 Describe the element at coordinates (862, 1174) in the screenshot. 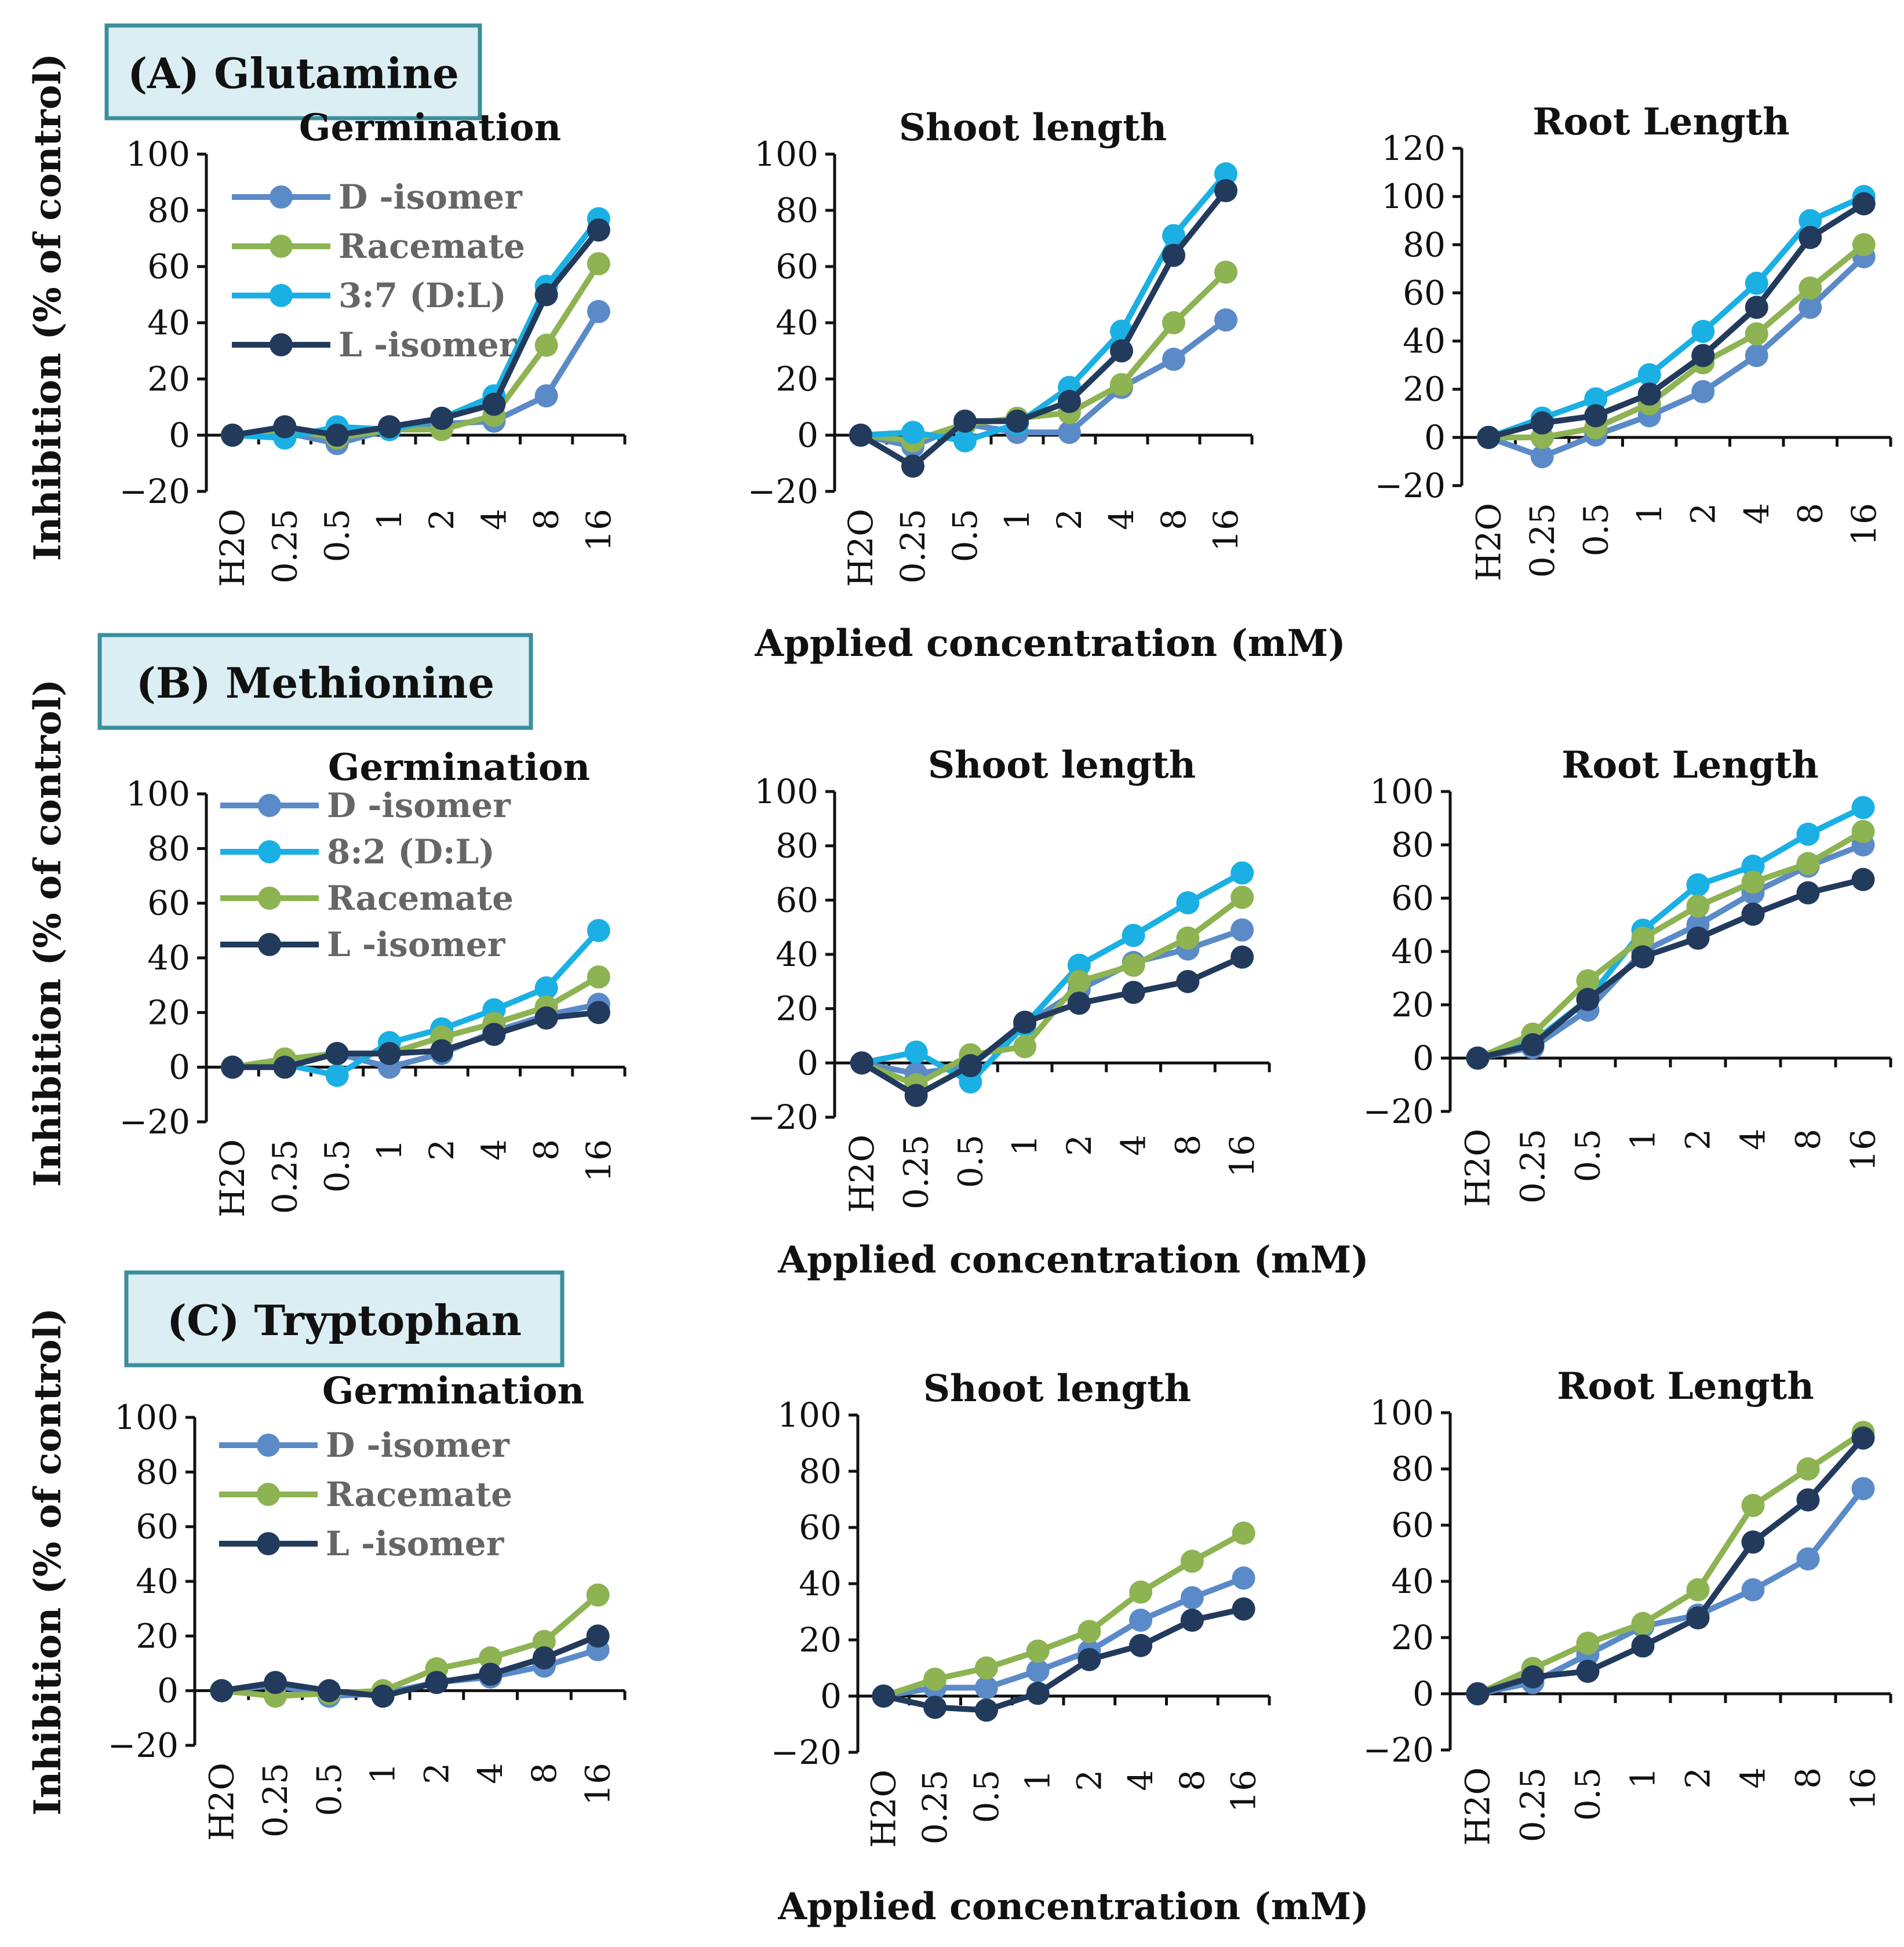

I see `x-tick-label: H2O` at that location.